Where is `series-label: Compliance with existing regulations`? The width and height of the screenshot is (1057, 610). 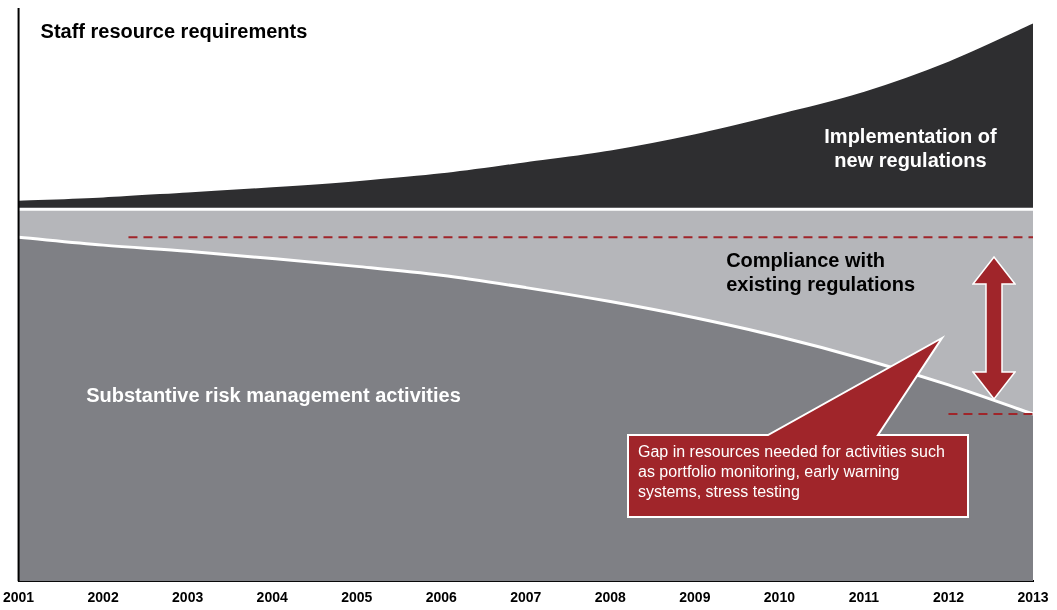
series-label: Compliance with existing regulations is located at coordinates (821, 271).